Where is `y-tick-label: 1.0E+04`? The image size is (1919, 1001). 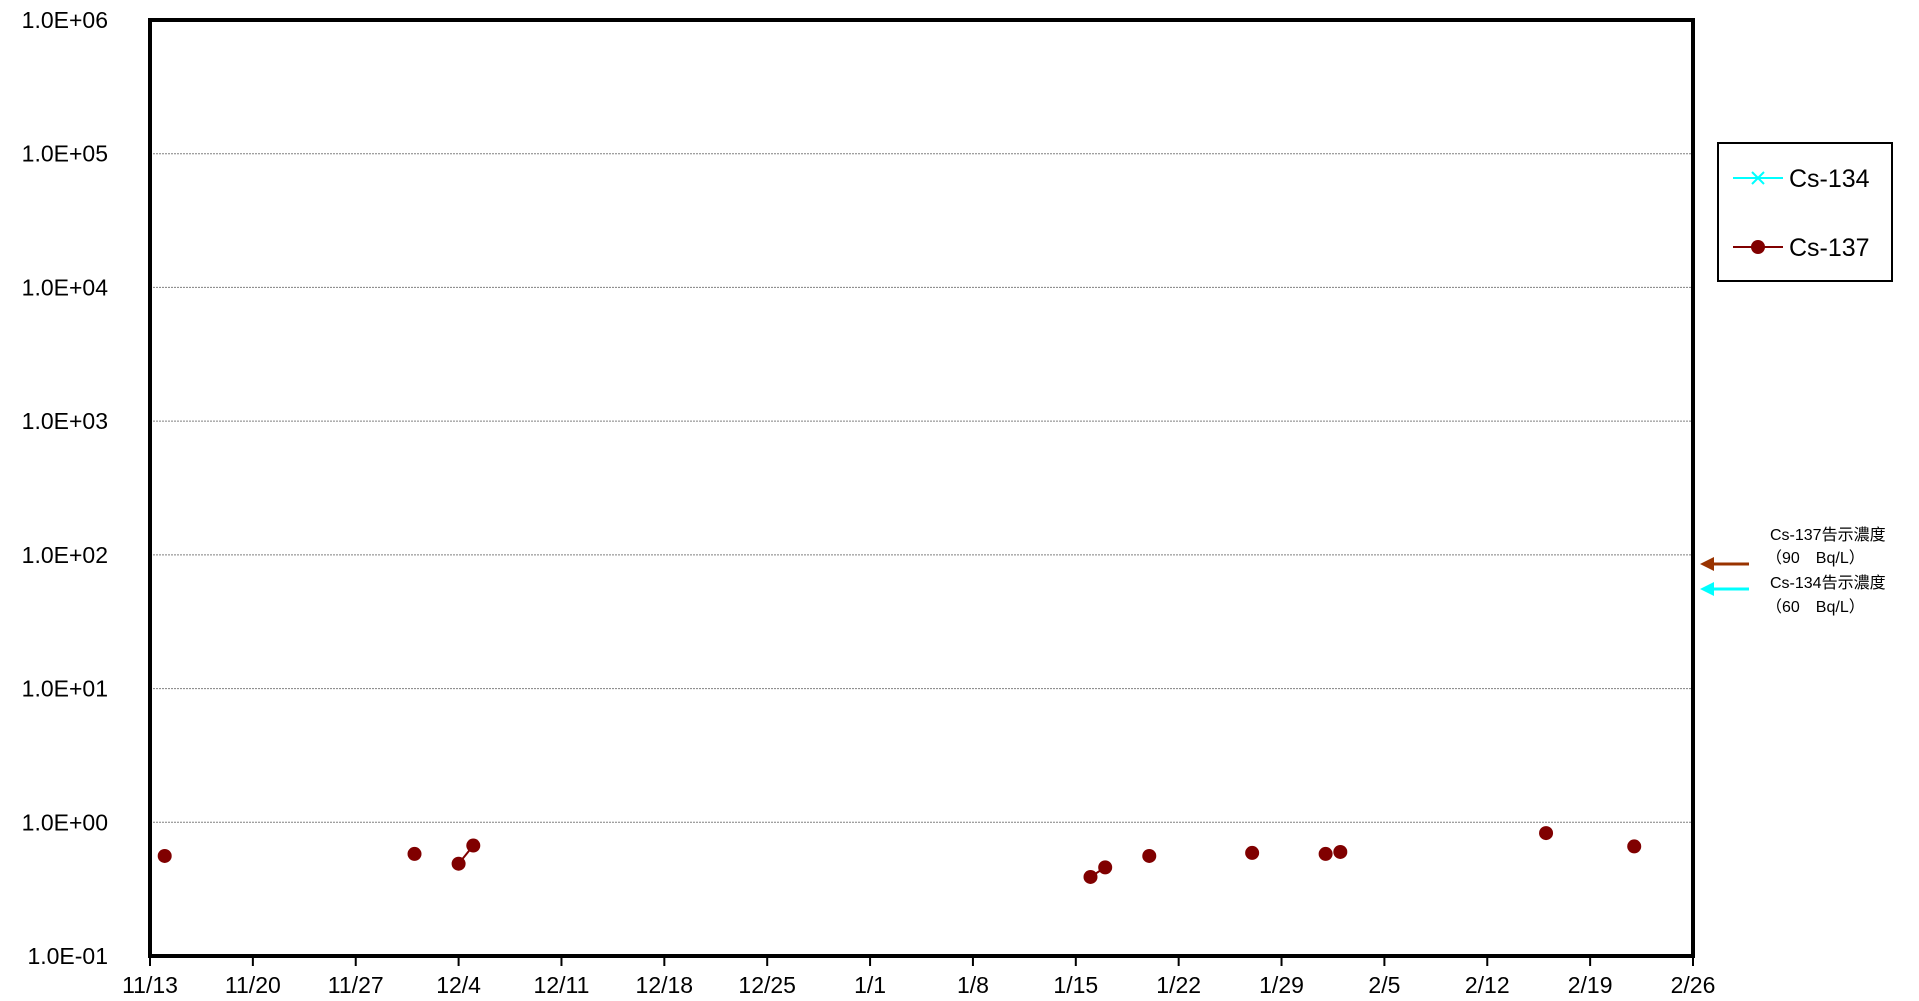
y-tick-label: 1.0E+04 is located at coordinates (65, 287).